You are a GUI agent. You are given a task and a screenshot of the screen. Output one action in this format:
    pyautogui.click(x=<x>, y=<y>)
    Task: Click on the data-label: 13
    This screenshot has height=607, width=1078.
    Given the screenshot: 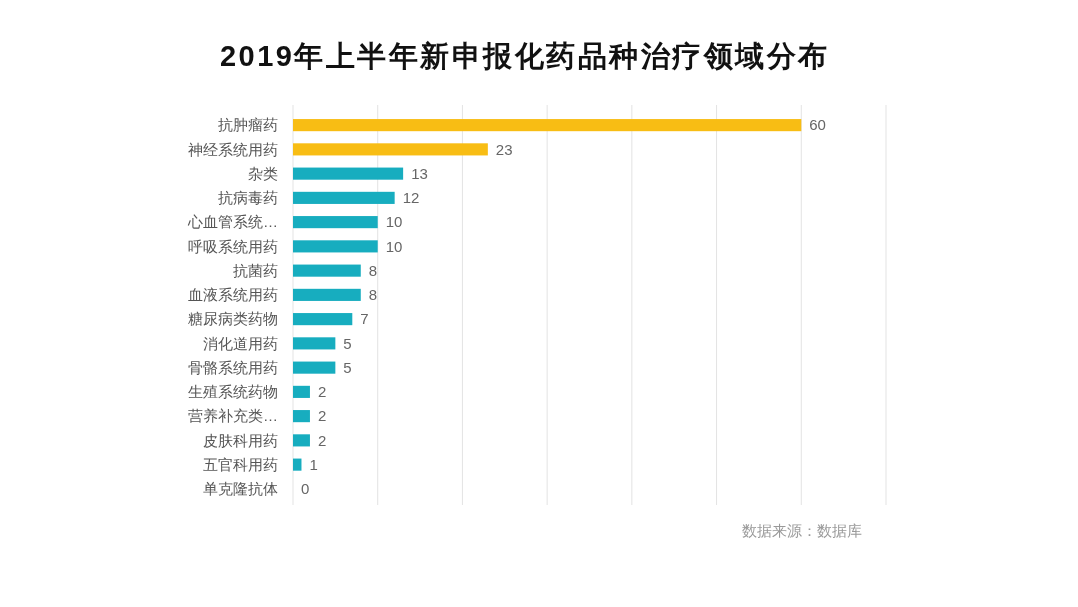 What is the action you would take?
    pyautogui.click(x=419, y=173)
    